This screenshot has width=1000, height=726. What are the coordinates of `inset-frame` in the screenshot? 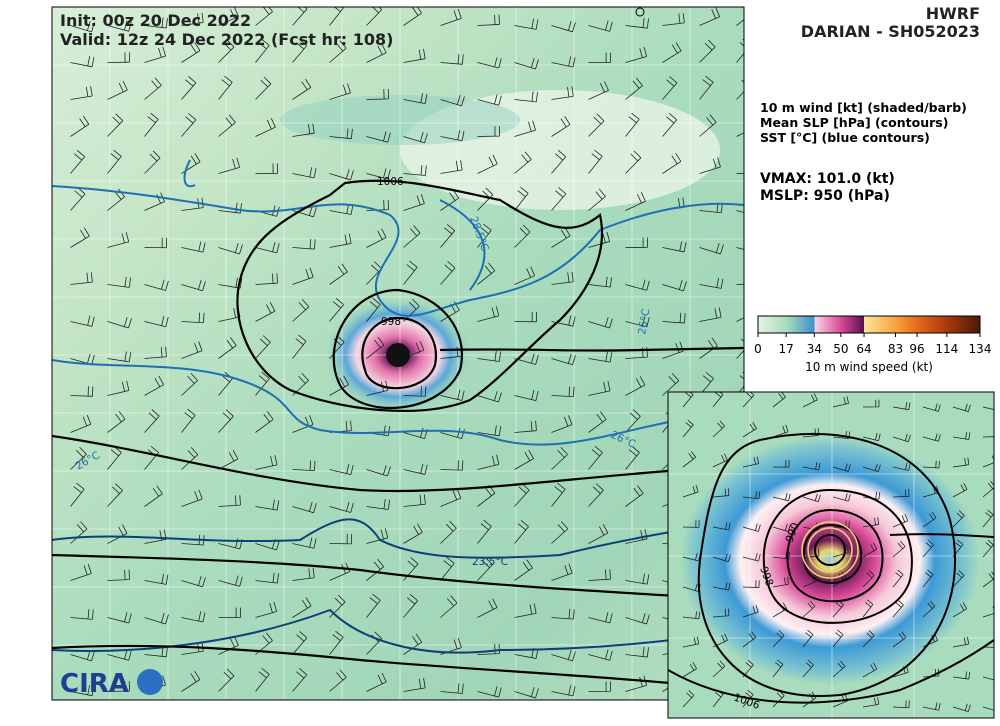 It's located at (831, 555).